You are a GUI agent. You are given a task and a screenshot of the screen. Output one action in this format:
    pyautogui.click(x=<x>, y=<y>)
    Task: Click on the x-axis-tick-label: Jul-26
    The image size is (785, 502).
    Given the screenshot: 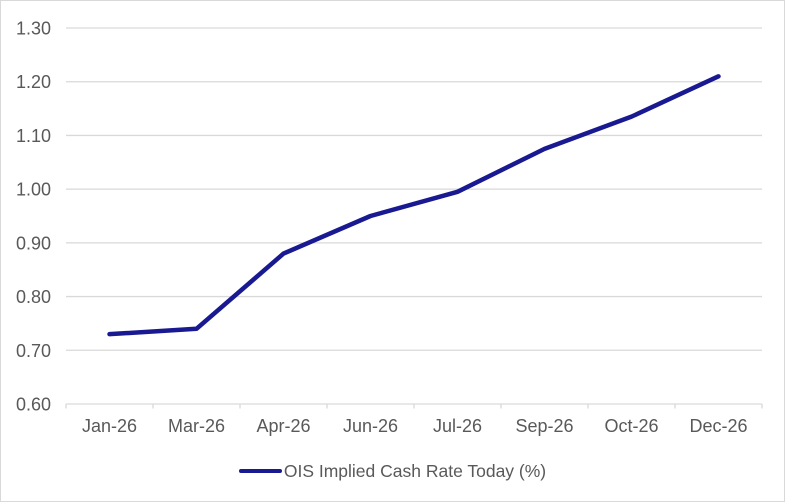 What is the action you would take?
    pyautogui.click(x=457, y=426)
    